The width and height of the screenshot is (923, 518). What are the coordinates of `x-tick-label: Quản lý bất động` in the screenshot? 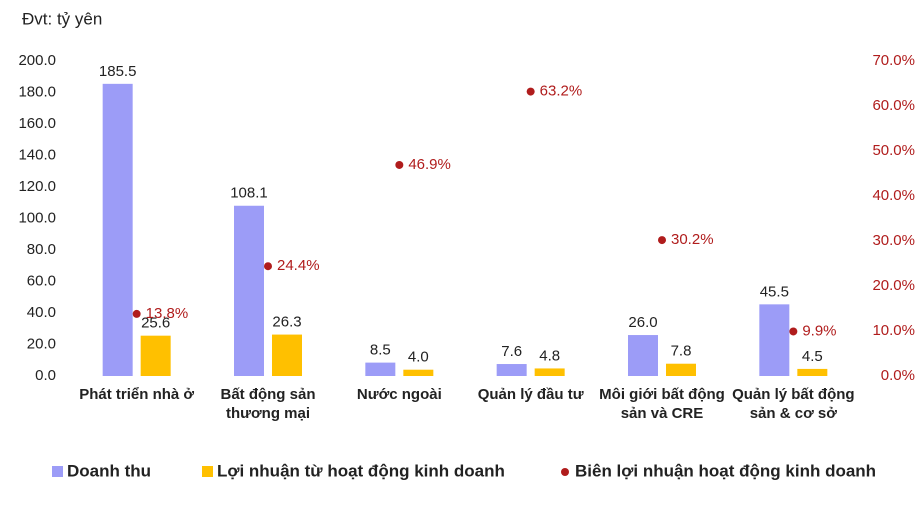 It's located at (793, 394).